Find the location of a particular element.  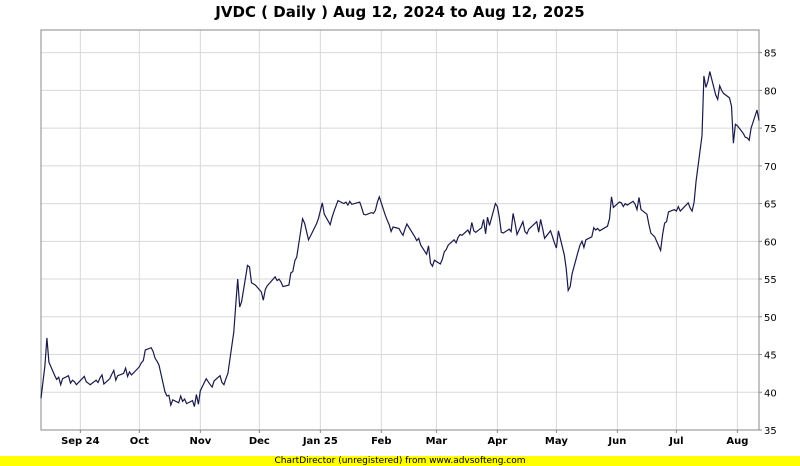

y-tick-label: 70 is located at coordinates (770, 167).